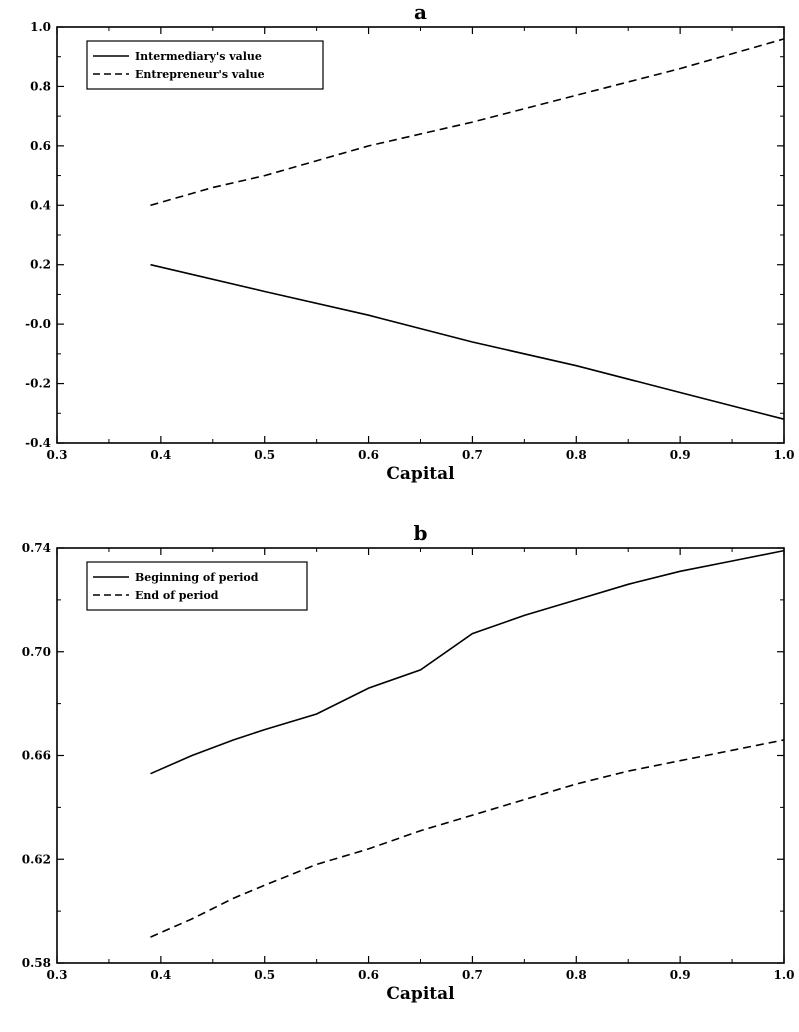 The height and width of the screenshot is (1032, 799). I want to click on y-tick-label: 0.8, so click(40, 86).